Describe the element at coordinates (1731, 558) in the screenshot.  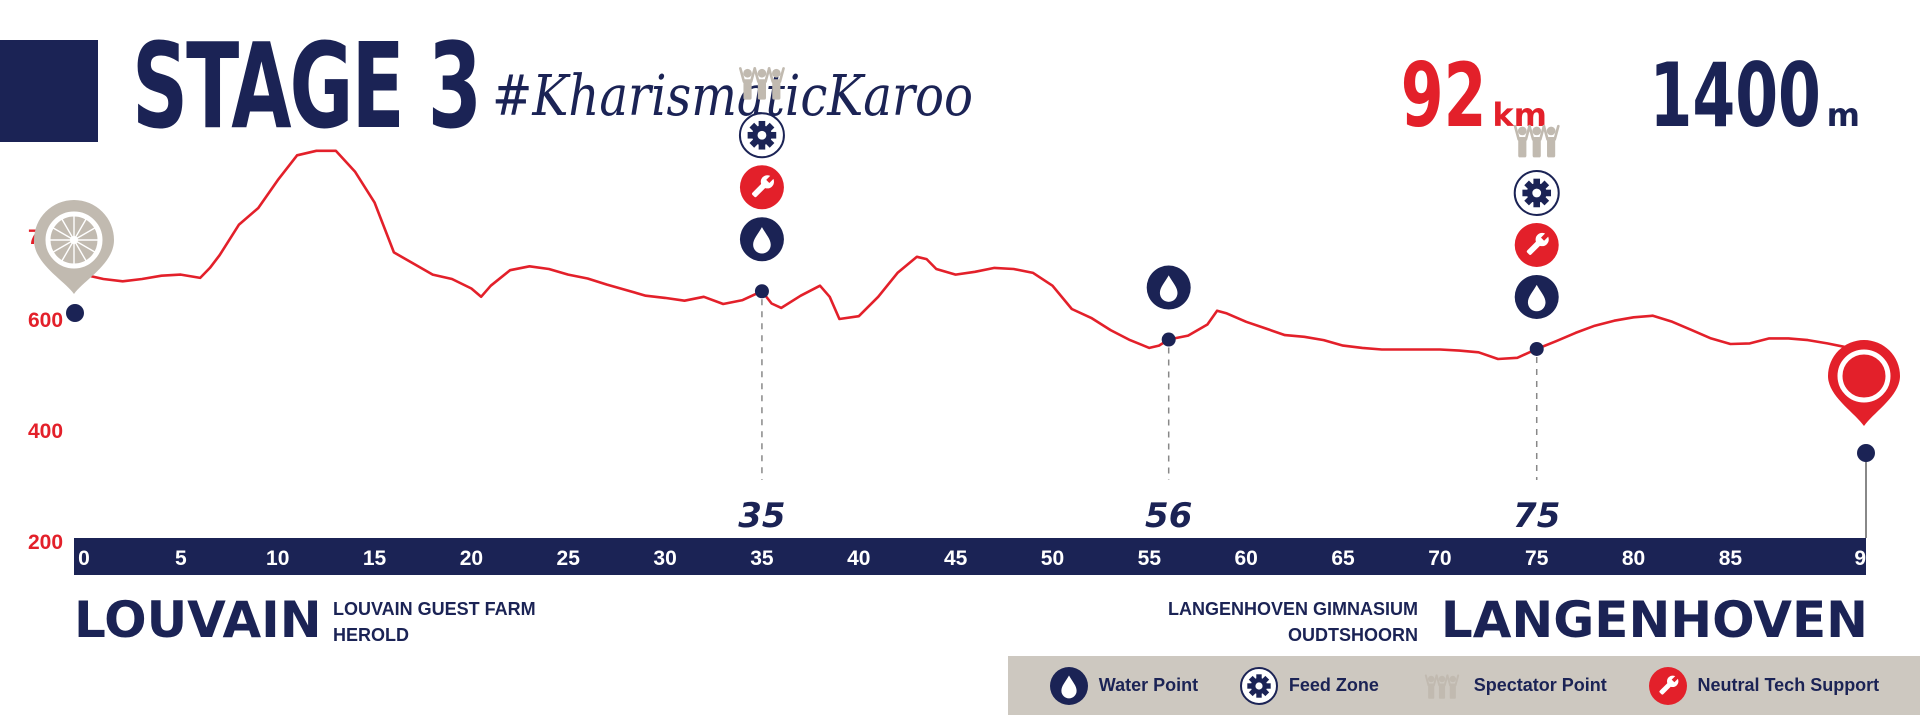
I see `x-tick-label: 85` at that location.